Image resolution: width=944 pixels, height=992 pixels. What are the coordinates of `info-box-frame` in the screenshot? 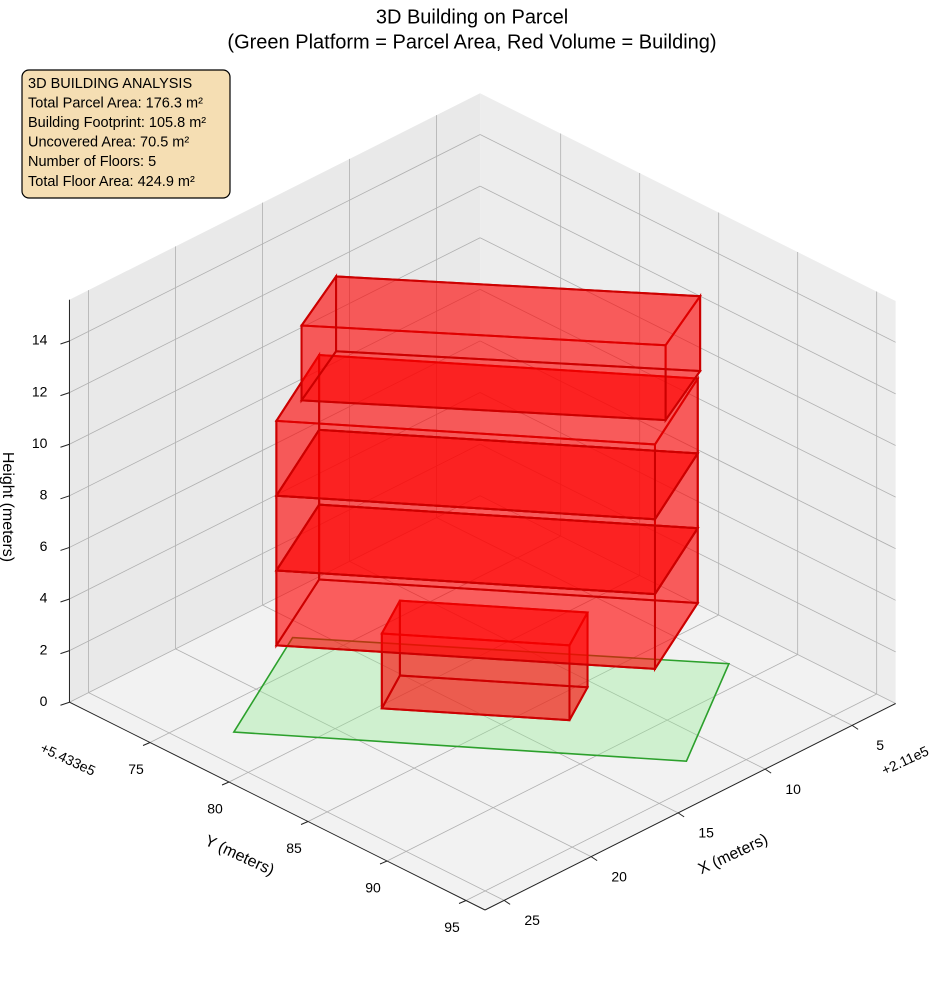 It's located at (126, 134).